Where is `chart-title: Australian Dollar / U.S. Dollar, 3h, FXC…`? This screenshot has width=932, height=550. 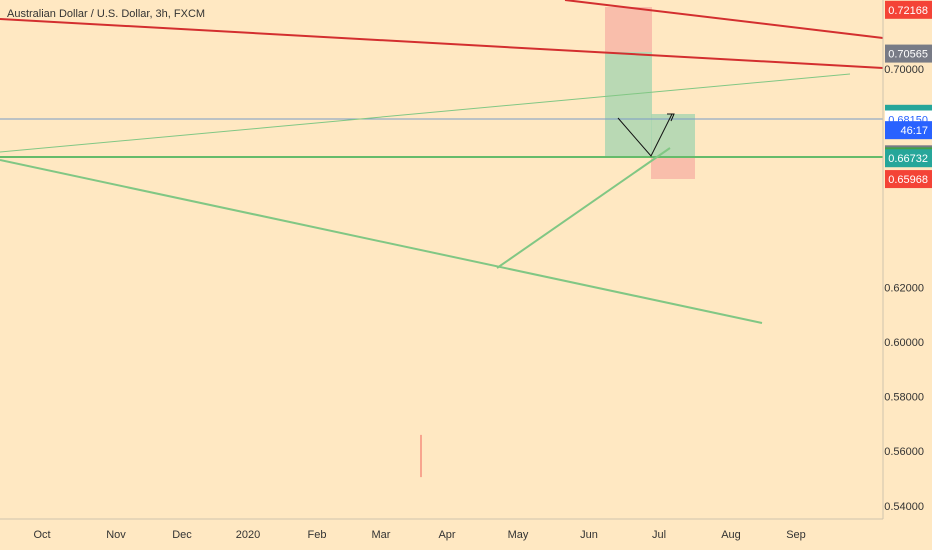 chart-title: Australian Dollar / U.S. Dollar, 3h, FXC… is located at coordinates (106, 14).